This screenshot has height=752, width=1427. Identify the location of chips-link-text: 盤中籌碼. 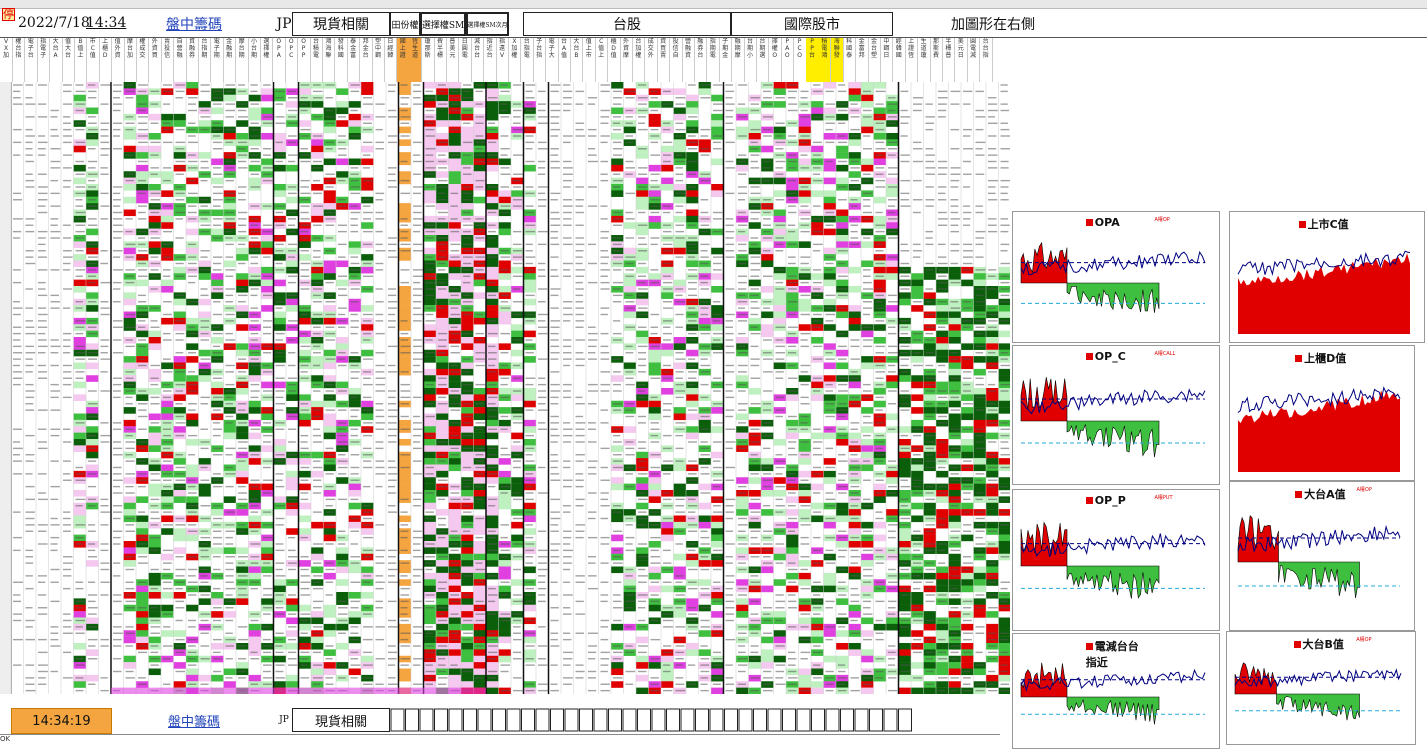
(194, 25).